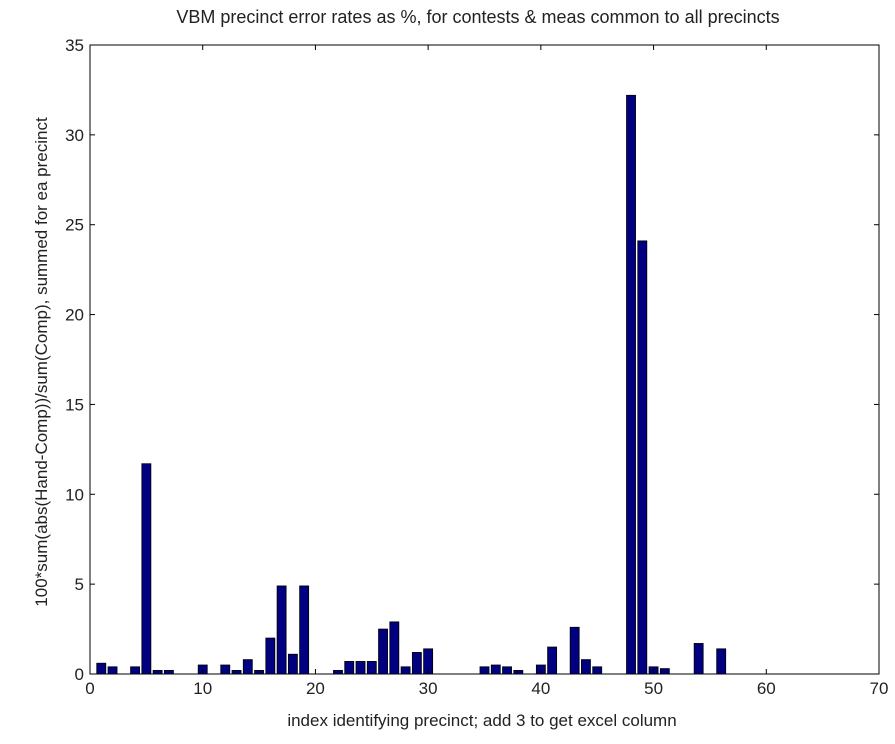 This screenshot has height=744, width=895. What do you see at coordinates (74, 225) in the screenshot?
I see `y-tick-label: 25` at bounding box center [74, 225].